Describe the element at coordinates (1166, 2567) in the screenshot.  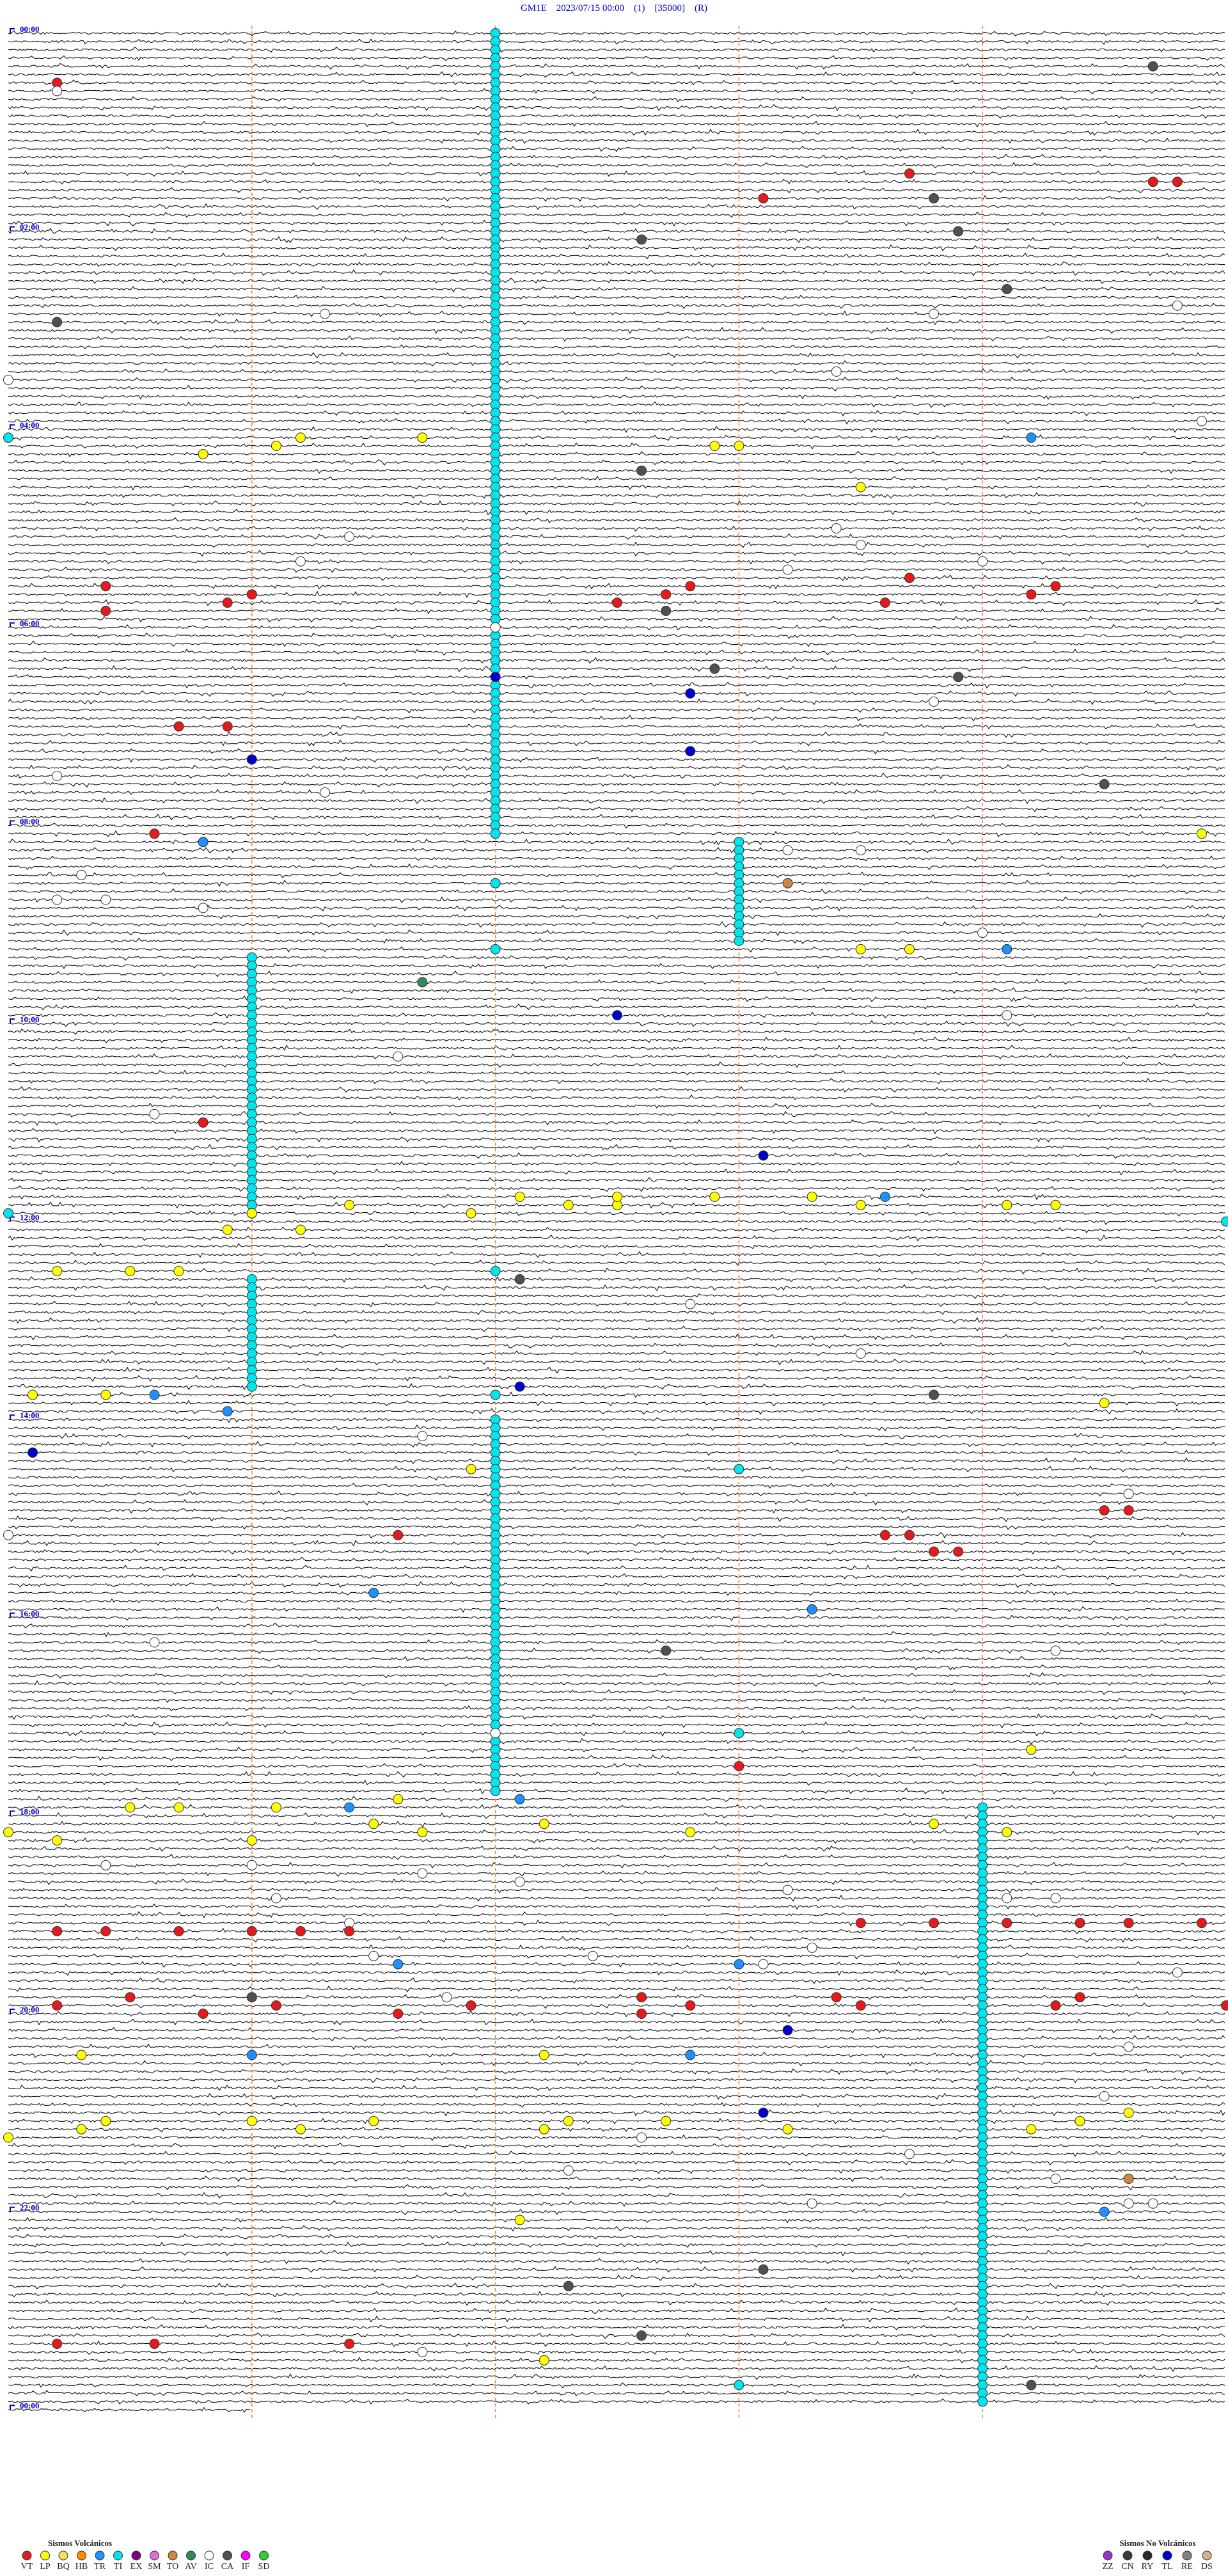
I see `legend-code: TL` at that location.